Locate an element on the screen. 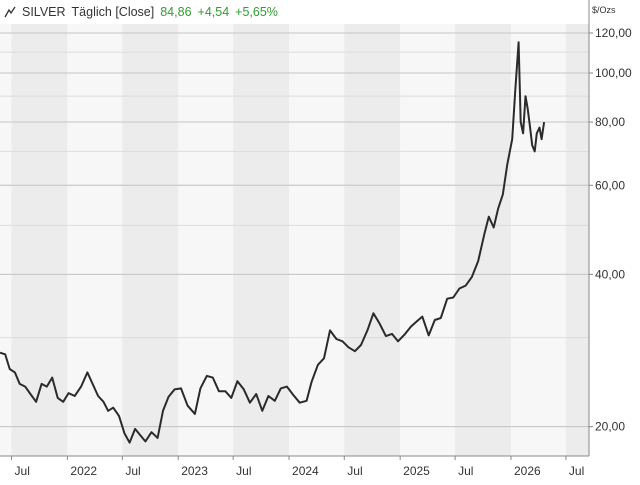 Image resolution: width=640 pixels, height=485 pixels. line-chart-icon is located at coordinates (10, 12).